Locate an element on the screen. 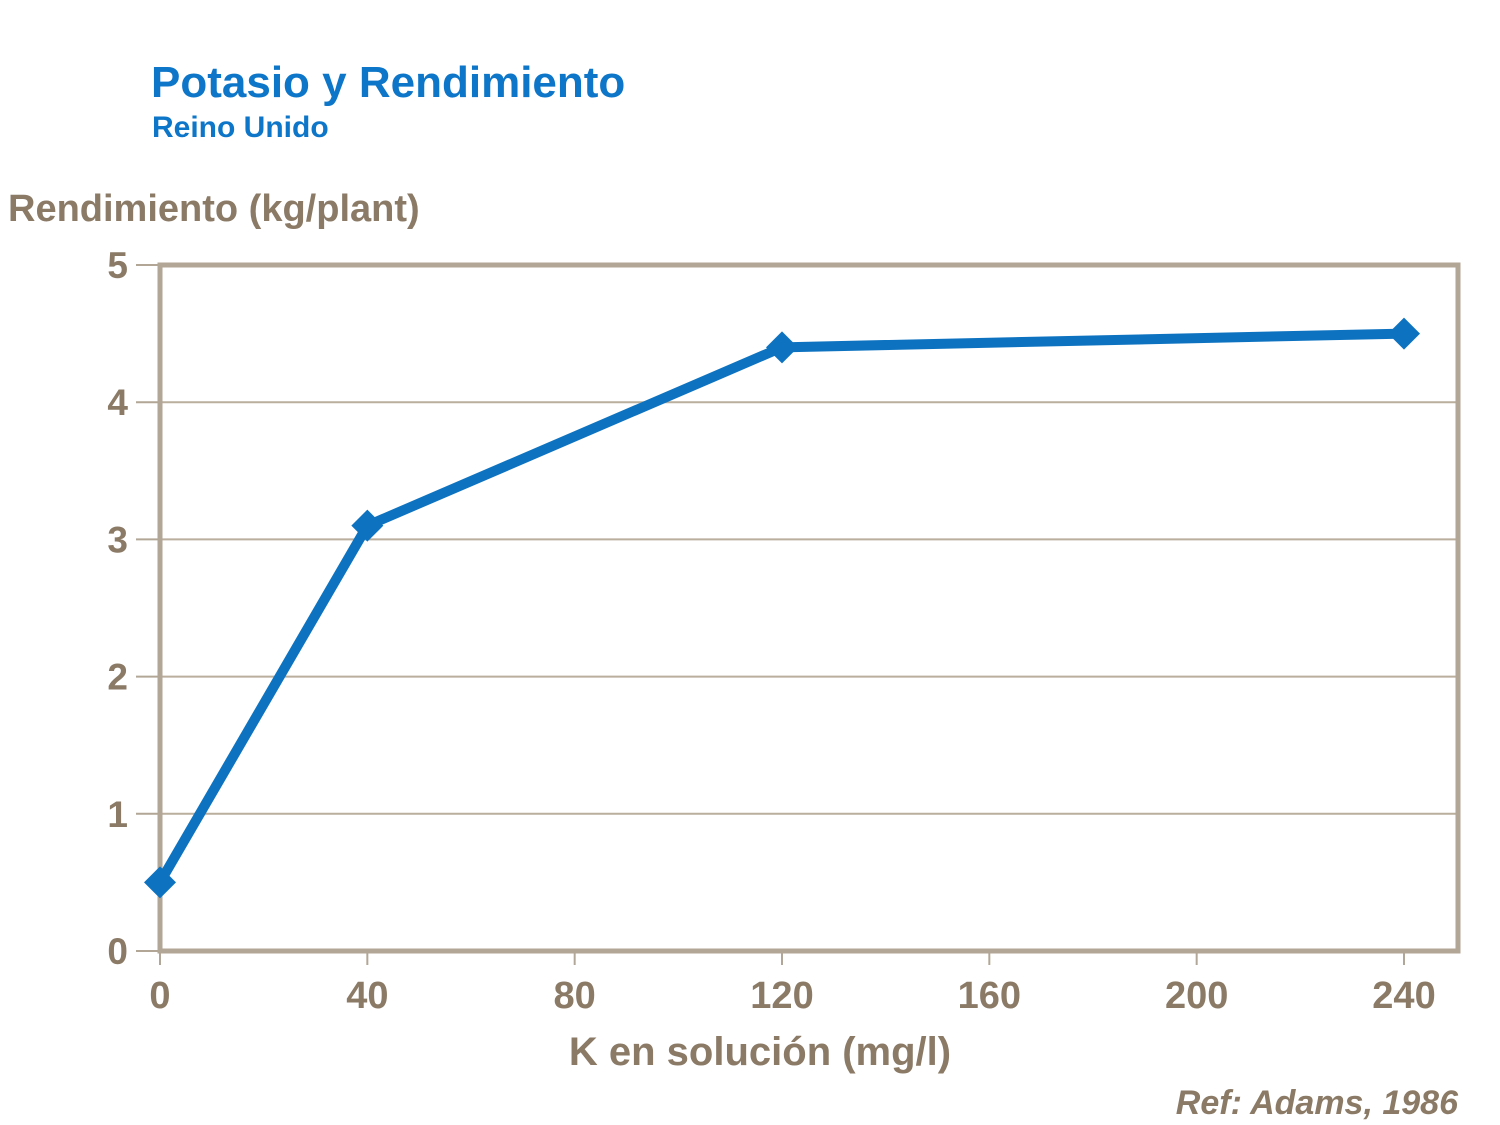 The height and width of the screenshot is (1125, 1500). y-axis-title: Rendimiento (kg/plant) is located at coordinates (214, 209).